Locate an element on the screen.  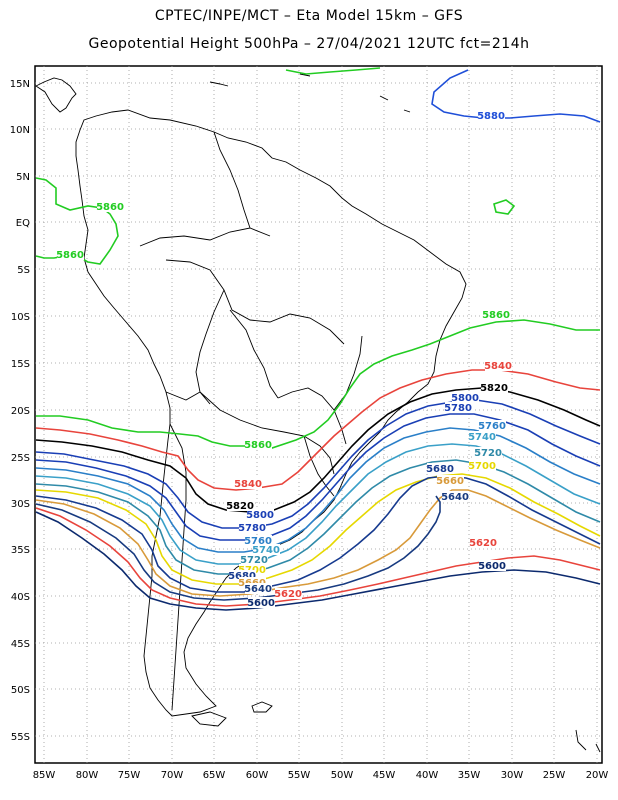
lat-label: 45S is located at coordinates (20, 644).